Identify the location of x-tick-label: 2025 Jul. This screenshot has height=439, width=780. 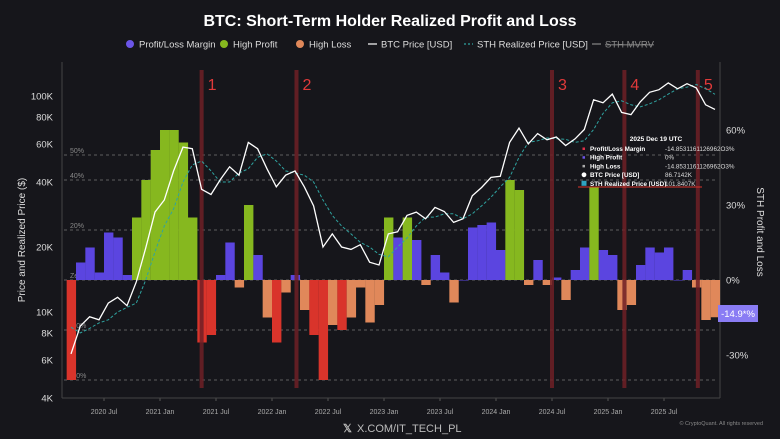
(664, 412).